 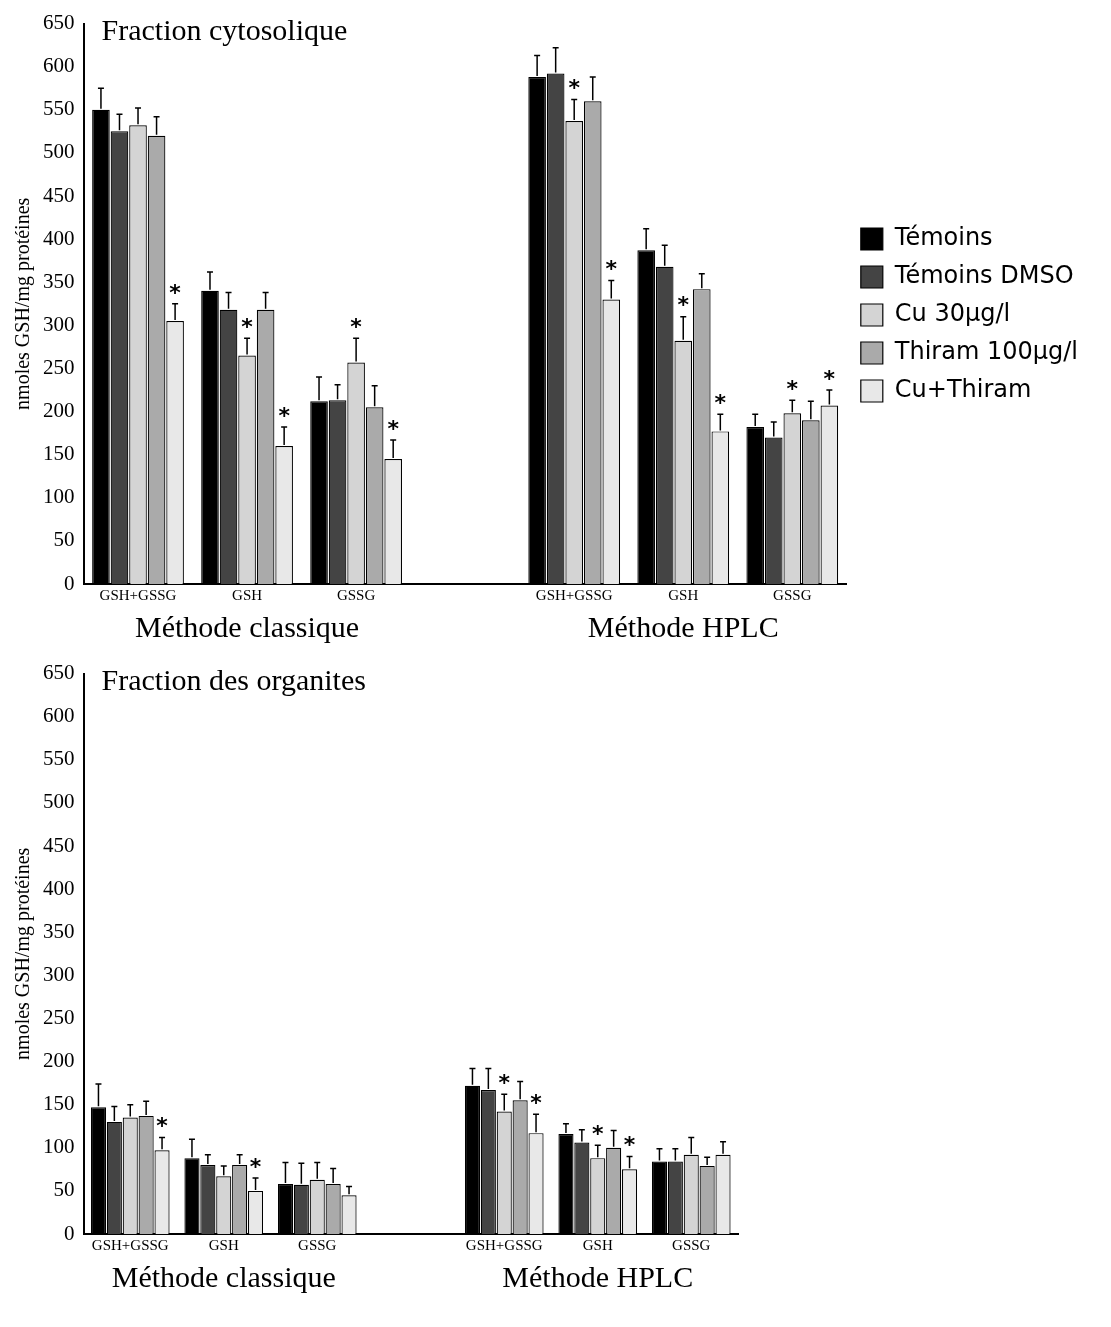 What do you see at coordinates (952, 313) in the screenshot?
I see `legend-label: Cu 30µg/l` at bounding box center [952, 313].